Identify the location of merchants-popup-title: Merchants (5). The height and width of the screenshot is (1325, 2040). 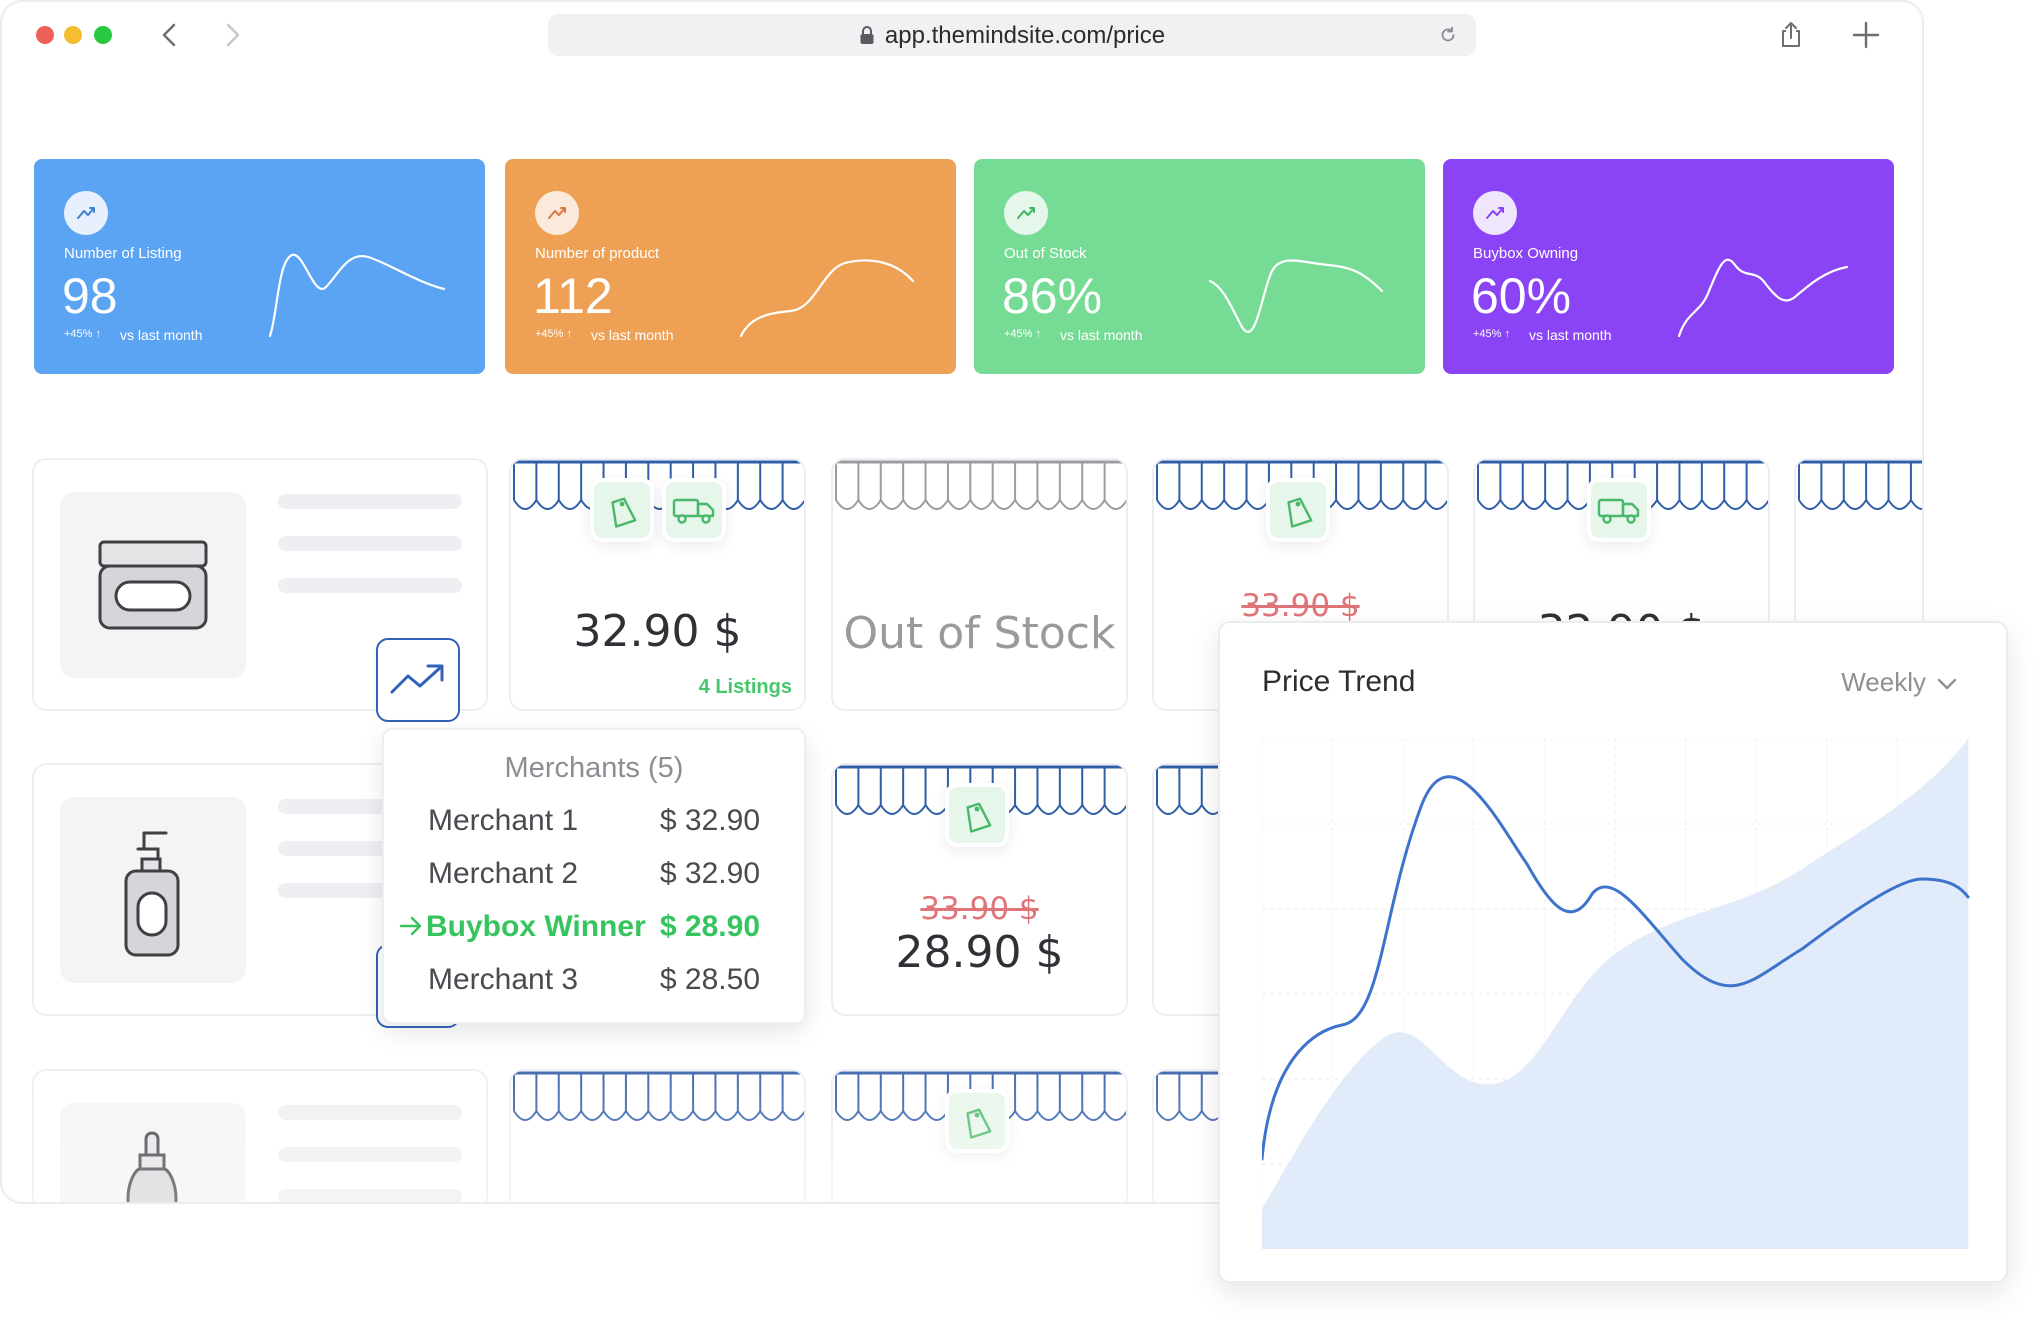
(594, 768).